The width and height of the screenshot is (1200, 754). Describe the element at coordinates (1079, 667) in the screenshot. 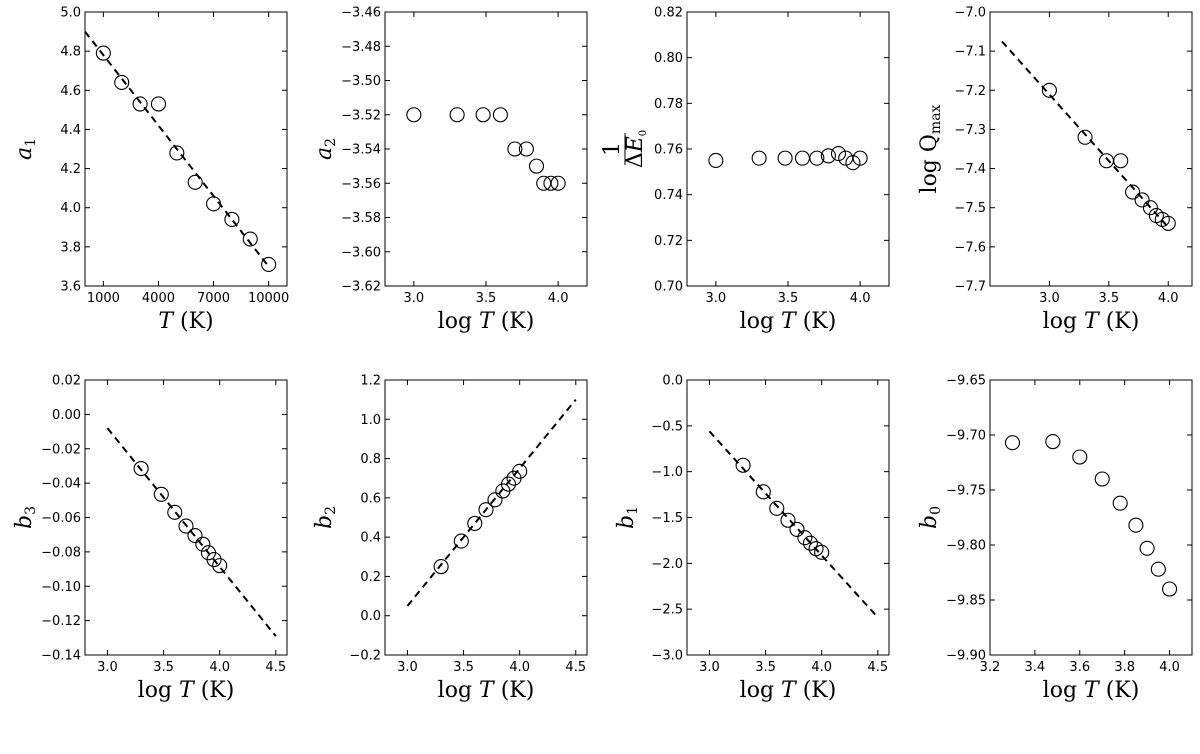

I see `x-tick-label: 3.6` at that location.